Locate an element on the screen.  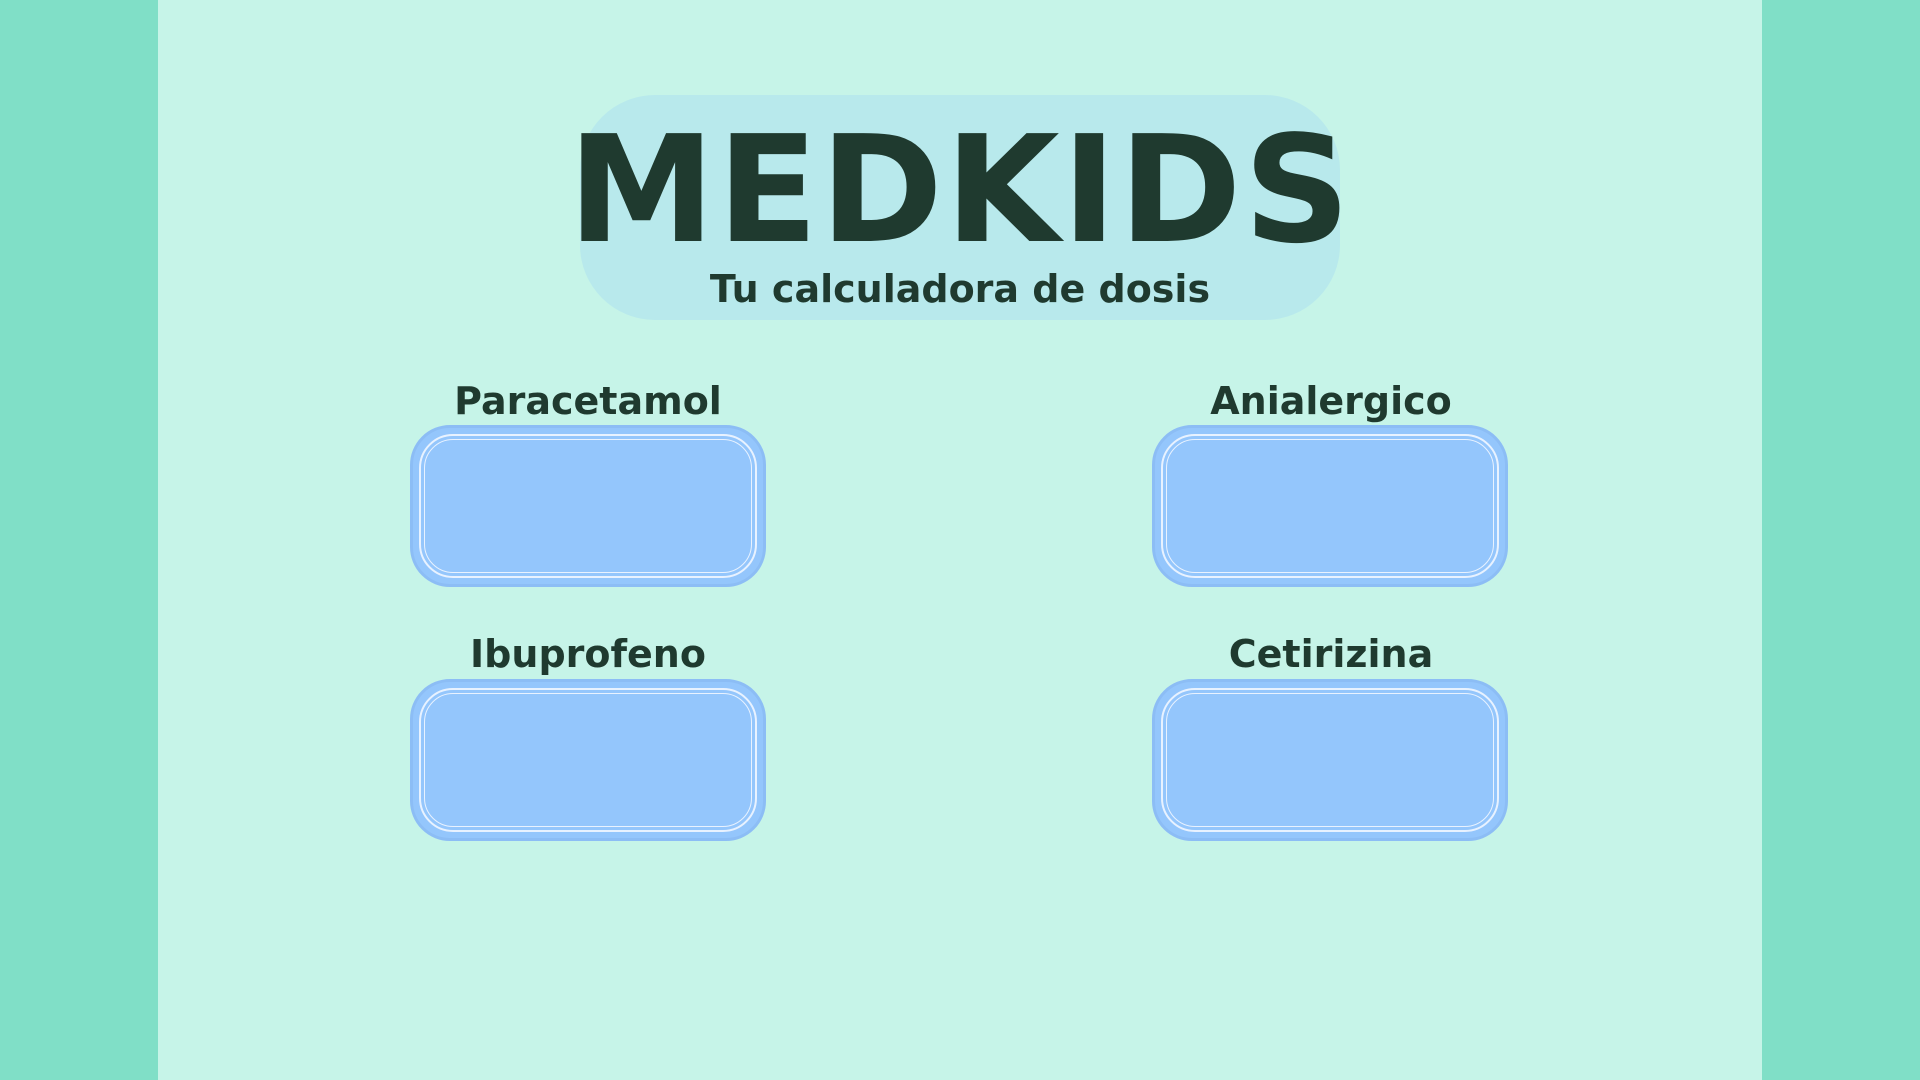
title-badge is located at coordinates (960, 207).